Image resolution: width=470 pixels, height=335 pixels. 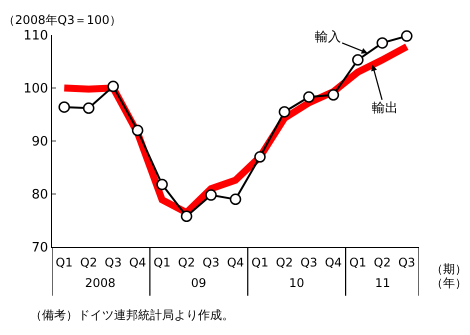 I want to click on x-axis-title: （期）, so click(x=449, y=269).